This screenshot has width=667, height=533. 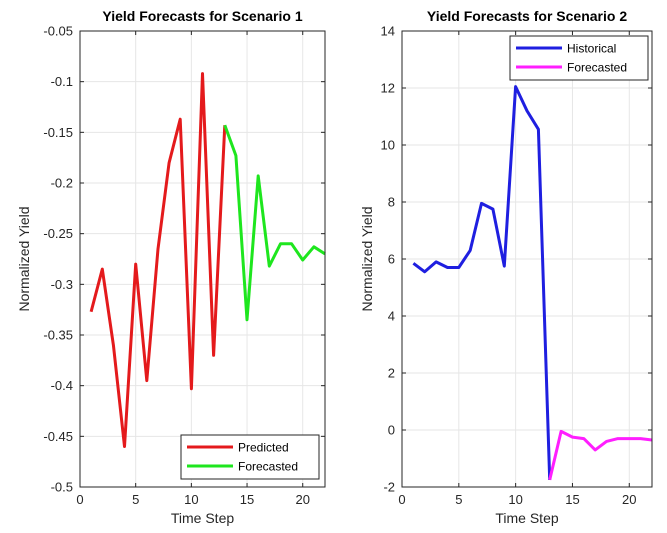 I want to click on y-tick-label: -0.25, so click(x=58, y=233).